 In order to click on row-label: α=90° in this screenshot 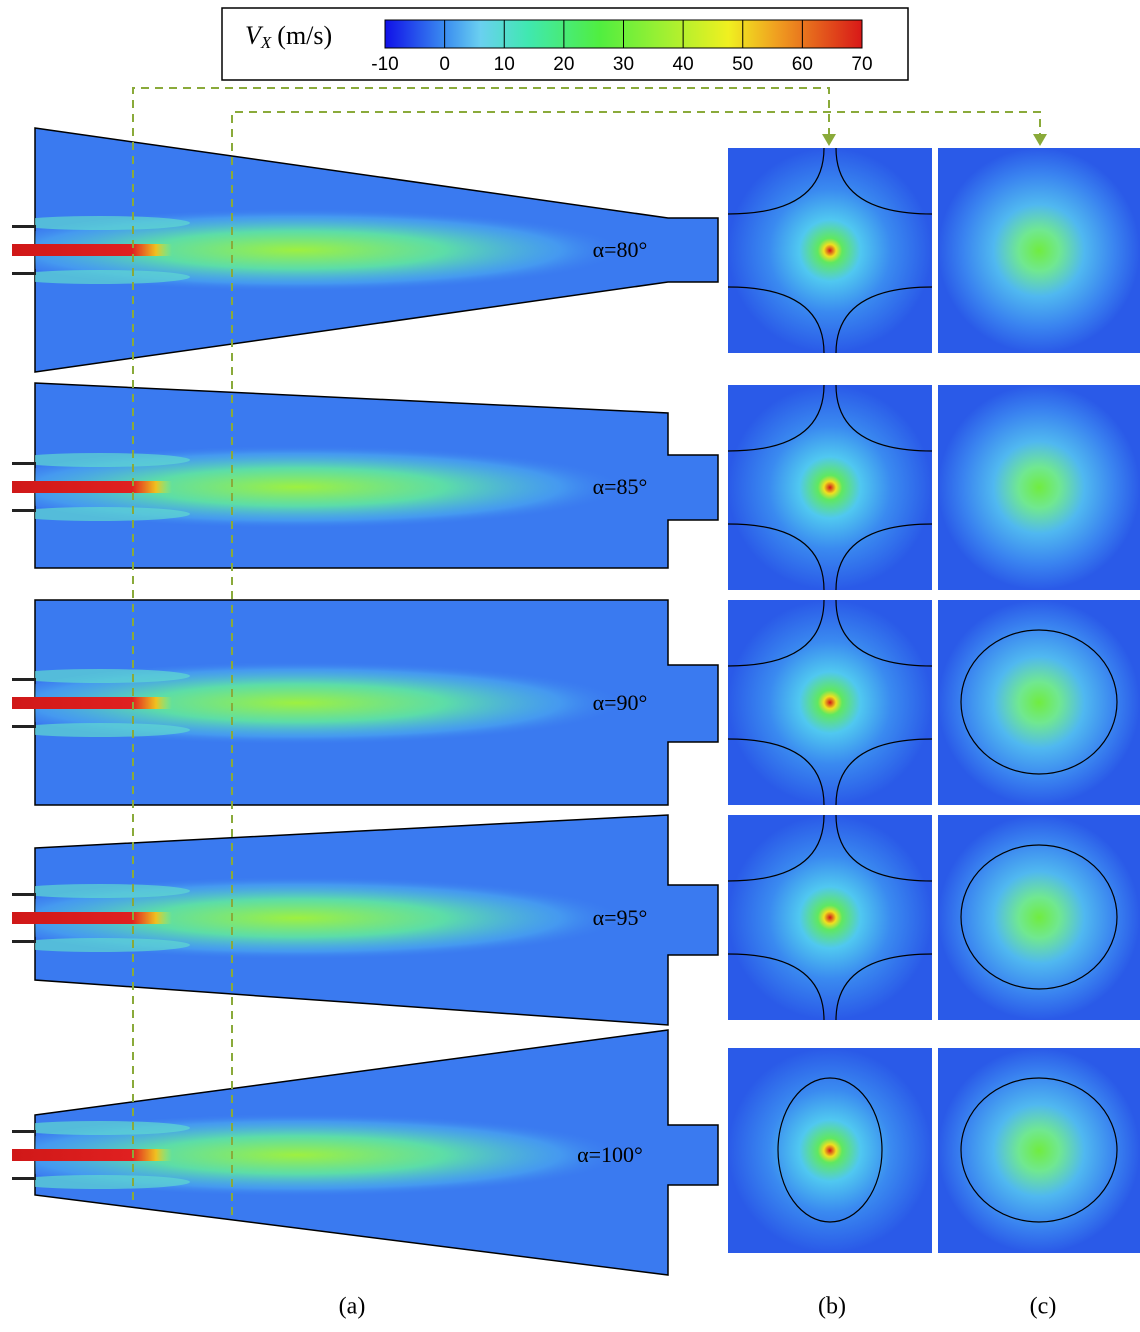, I will do `click(620, 702)`.